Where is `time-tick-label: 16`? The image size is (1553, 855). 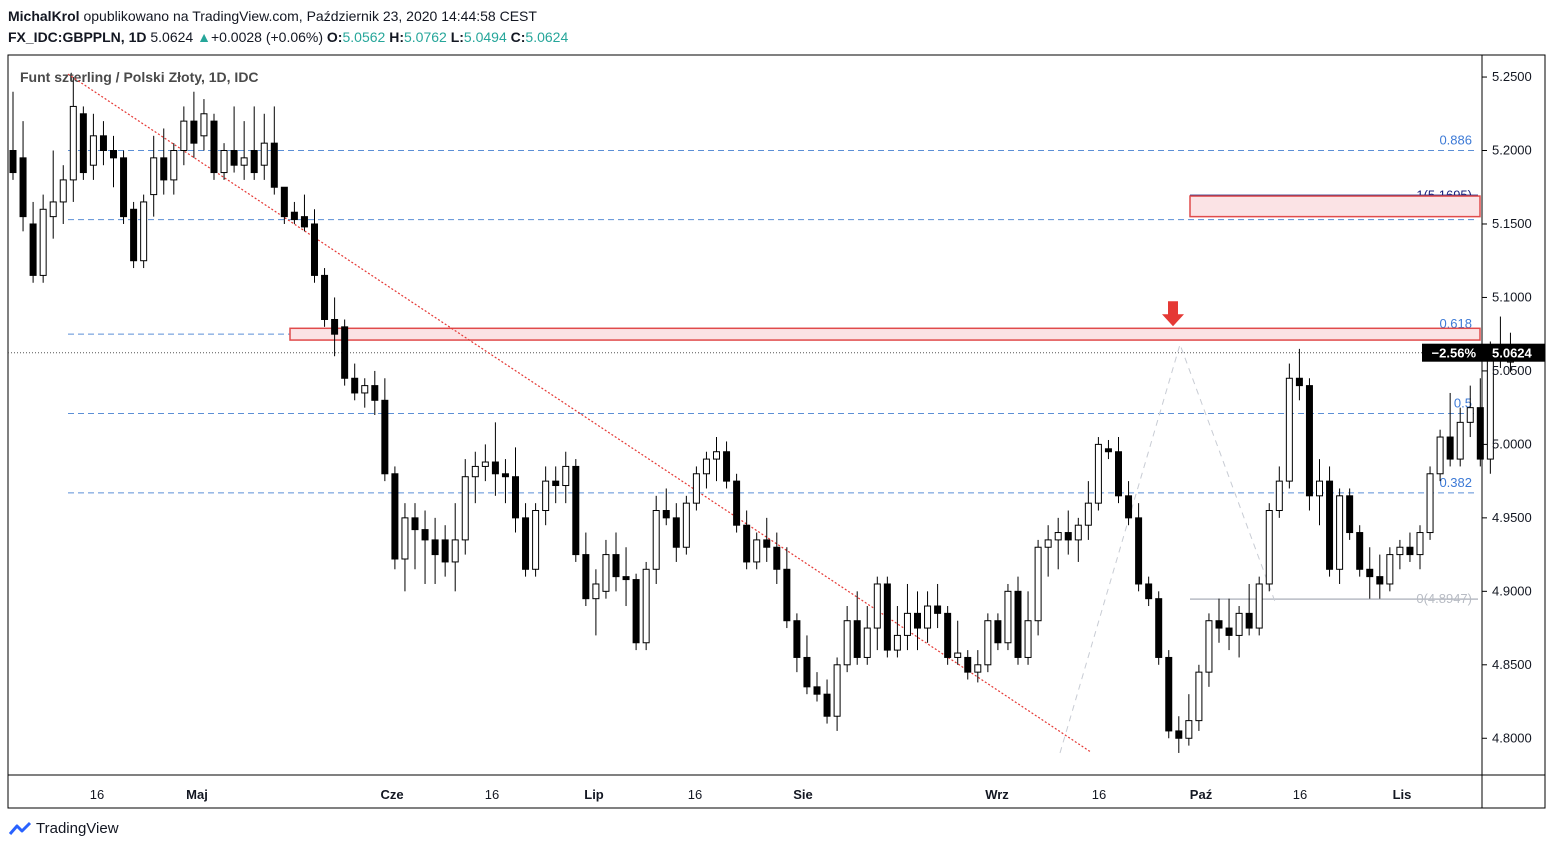 time-tick-label: 16 is located at coordinates (492, 794).